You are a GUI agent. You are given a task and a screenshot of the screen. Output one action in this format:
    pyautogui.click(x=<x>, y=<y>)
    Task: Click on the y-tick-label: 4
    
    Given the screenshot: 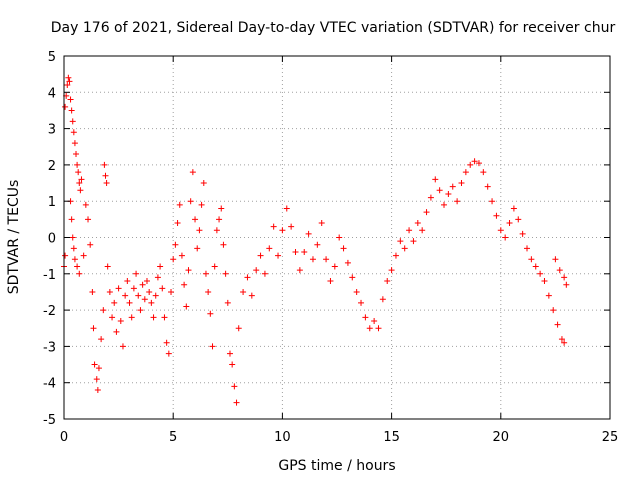 What is the action you would take?
    pyautogui.click(x=52, y=93)
    